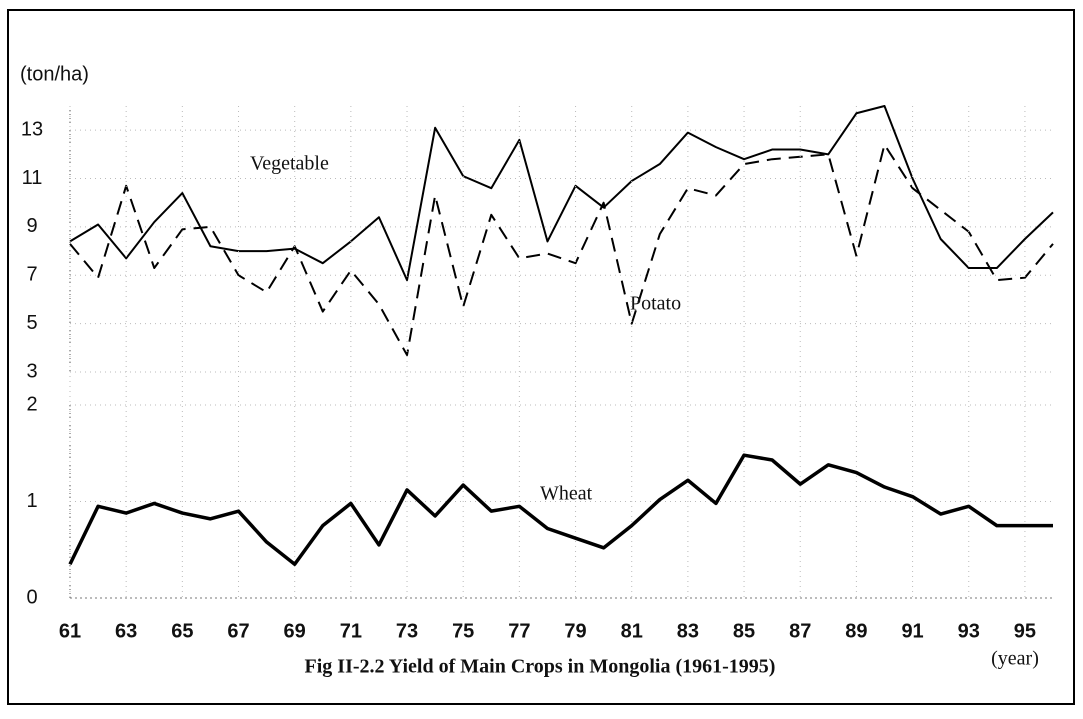  Describe the element at coordinates (463, 631) in the screenshot. I see `x-tick-label: 75` at that location.